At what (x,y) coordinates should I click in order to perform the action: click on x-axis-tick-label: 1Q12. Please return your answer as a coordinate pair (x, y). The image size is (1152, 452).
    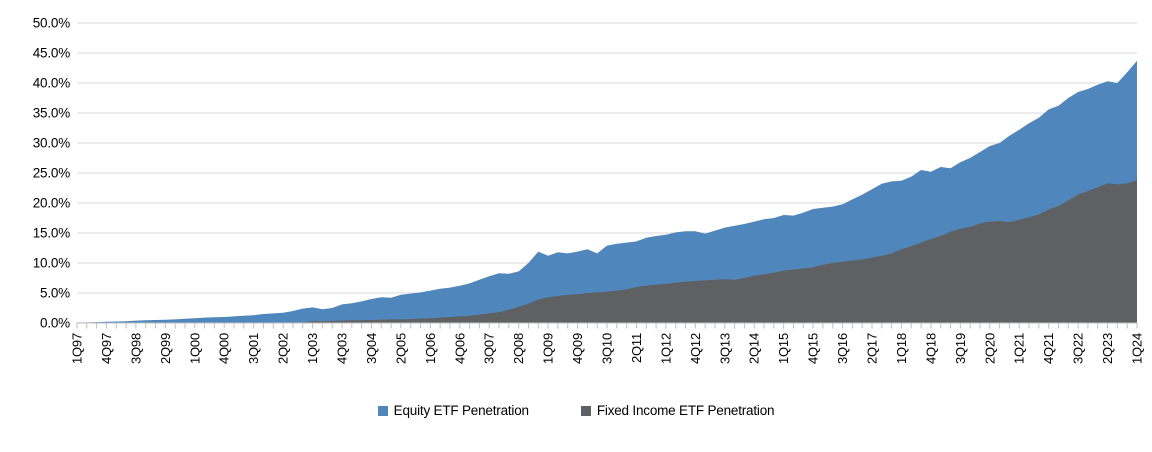
    Looking at the image, I should click on (665, 348).